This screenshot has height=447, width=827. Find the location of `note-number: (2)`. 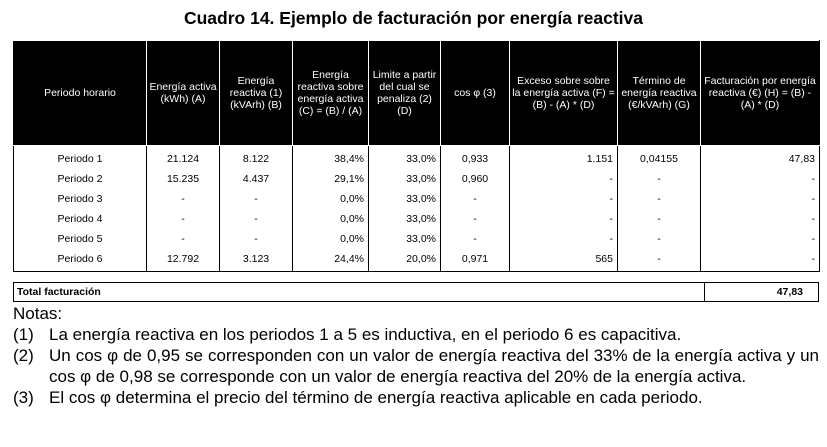

note-number: (2) is located at coordinates (23, 355).